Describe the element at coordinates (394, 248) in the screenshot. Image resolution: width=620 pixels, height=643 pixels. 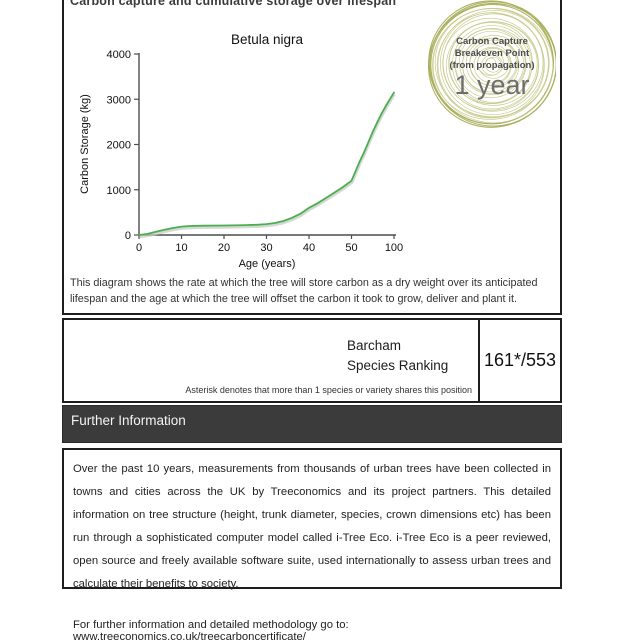
I see `svg-text: 100` at that location.